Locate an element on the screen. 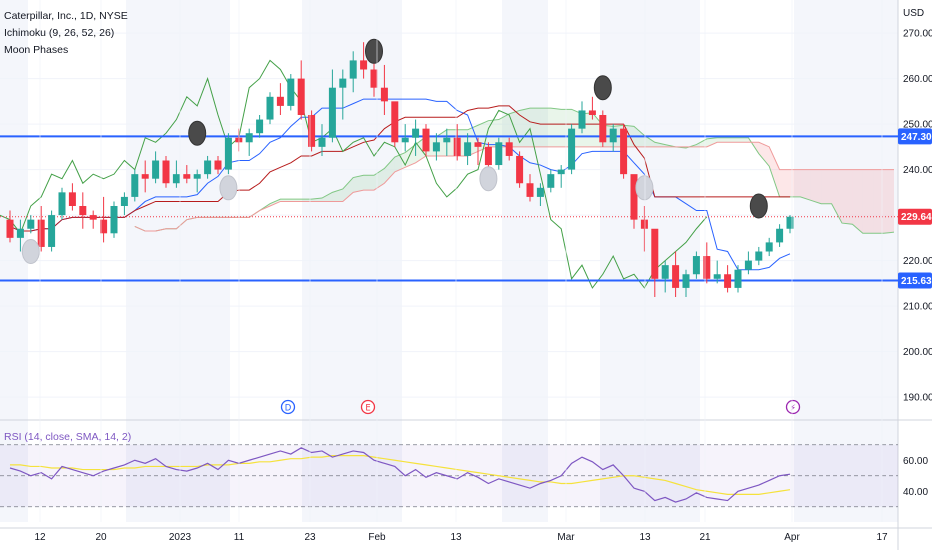 This screenshot has height=550, width=932. time-axis-label: 11 is located at coordinates (239, 537).